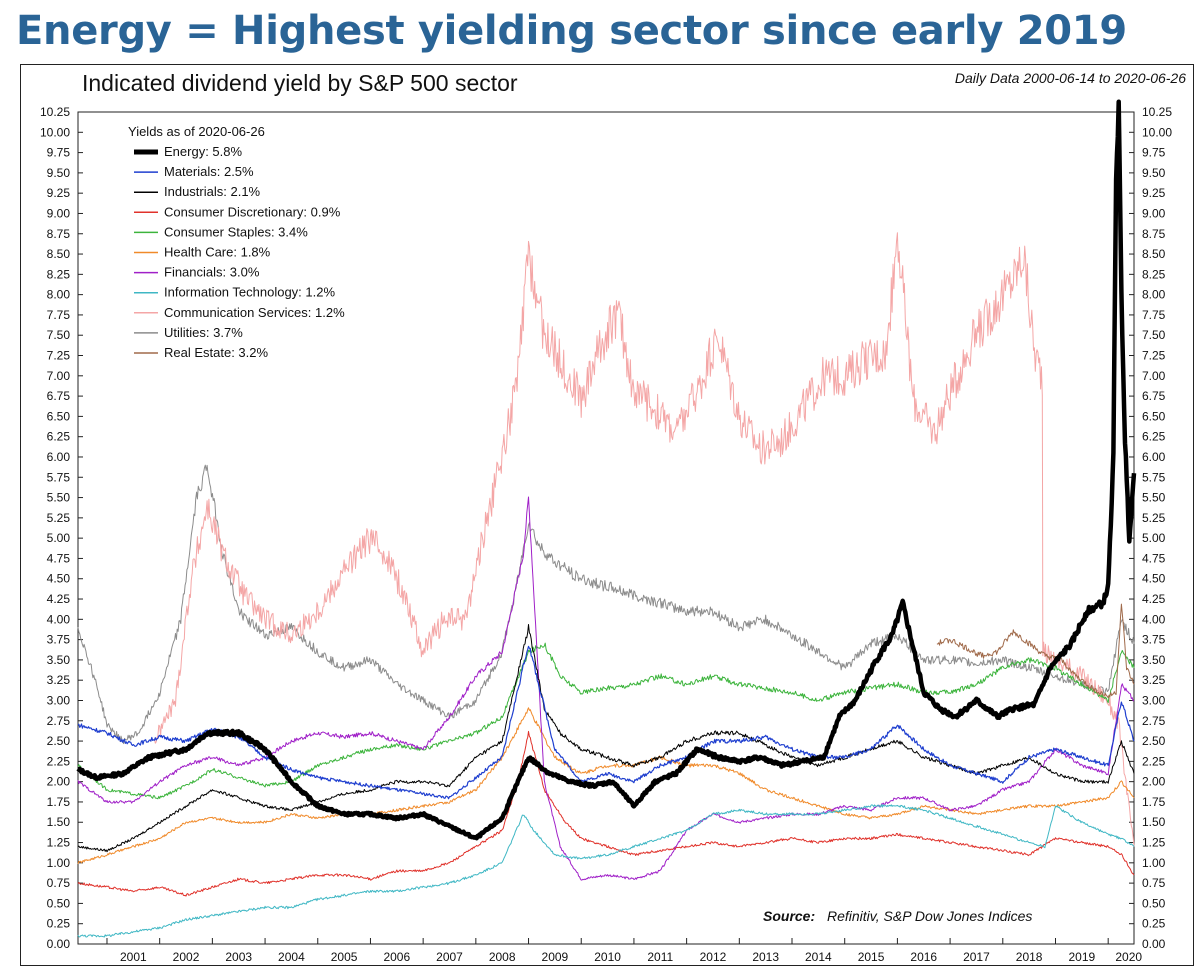  Describe the element at coordinates (1029, 957) in the screenshot. I see `x-tick-label: 2018` at that location.